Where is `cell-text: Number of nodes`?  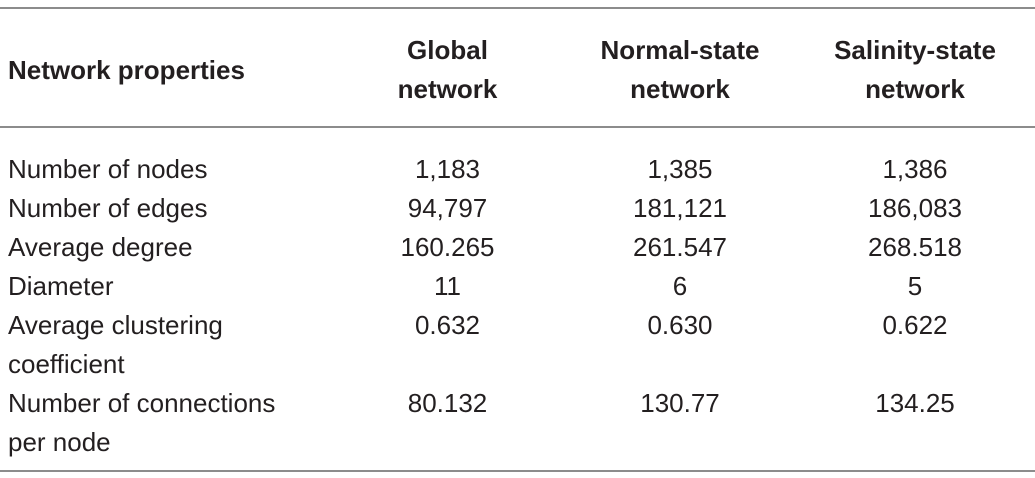 cell-text: Number of nodes is located at coordinates (108, 169).